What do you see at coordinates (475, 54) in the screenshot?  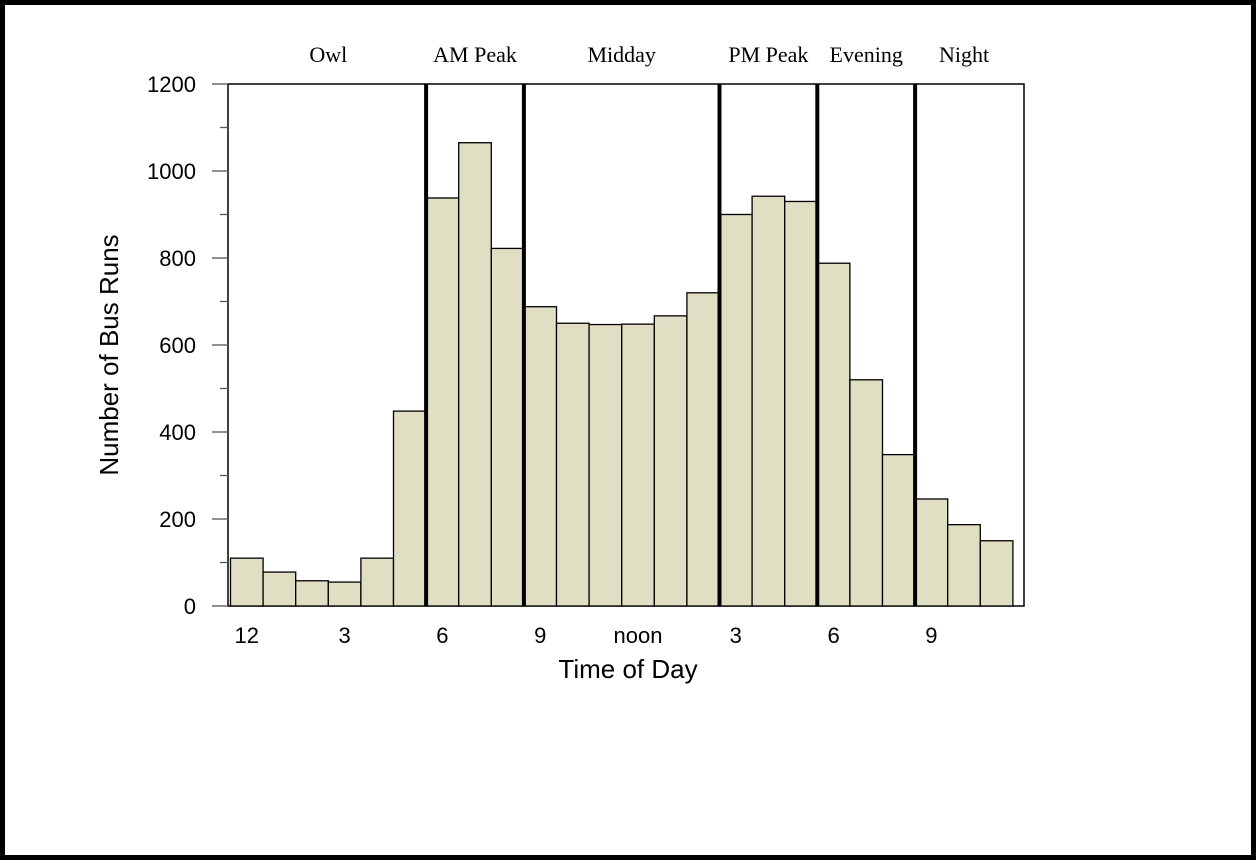 I see `period-label: AM Peak` at bounding box center [475, 54].